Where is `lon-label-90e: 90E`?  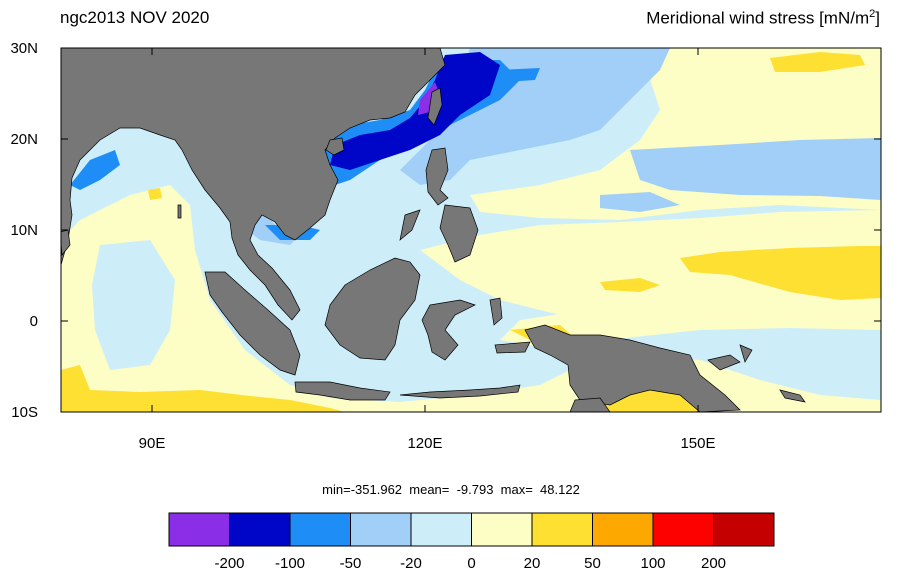 lon-label-90e: 90E is located at coordinates (152, 443).